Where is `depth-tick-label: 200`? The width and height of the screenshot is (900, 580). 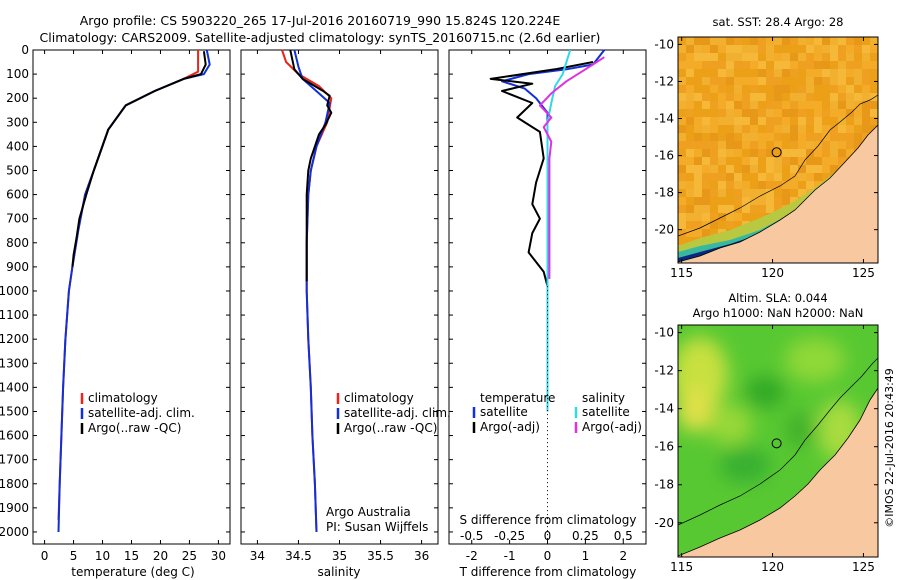
depth-tick-label: 200 is located at coordinates (17, 98).